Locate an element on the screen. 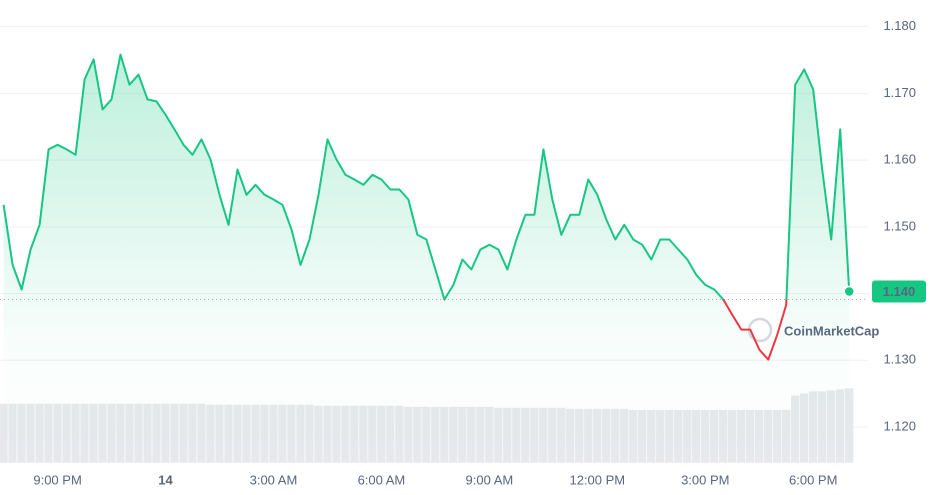  x-tick-label: 3:00 PM is located at coordinates (705, 479).